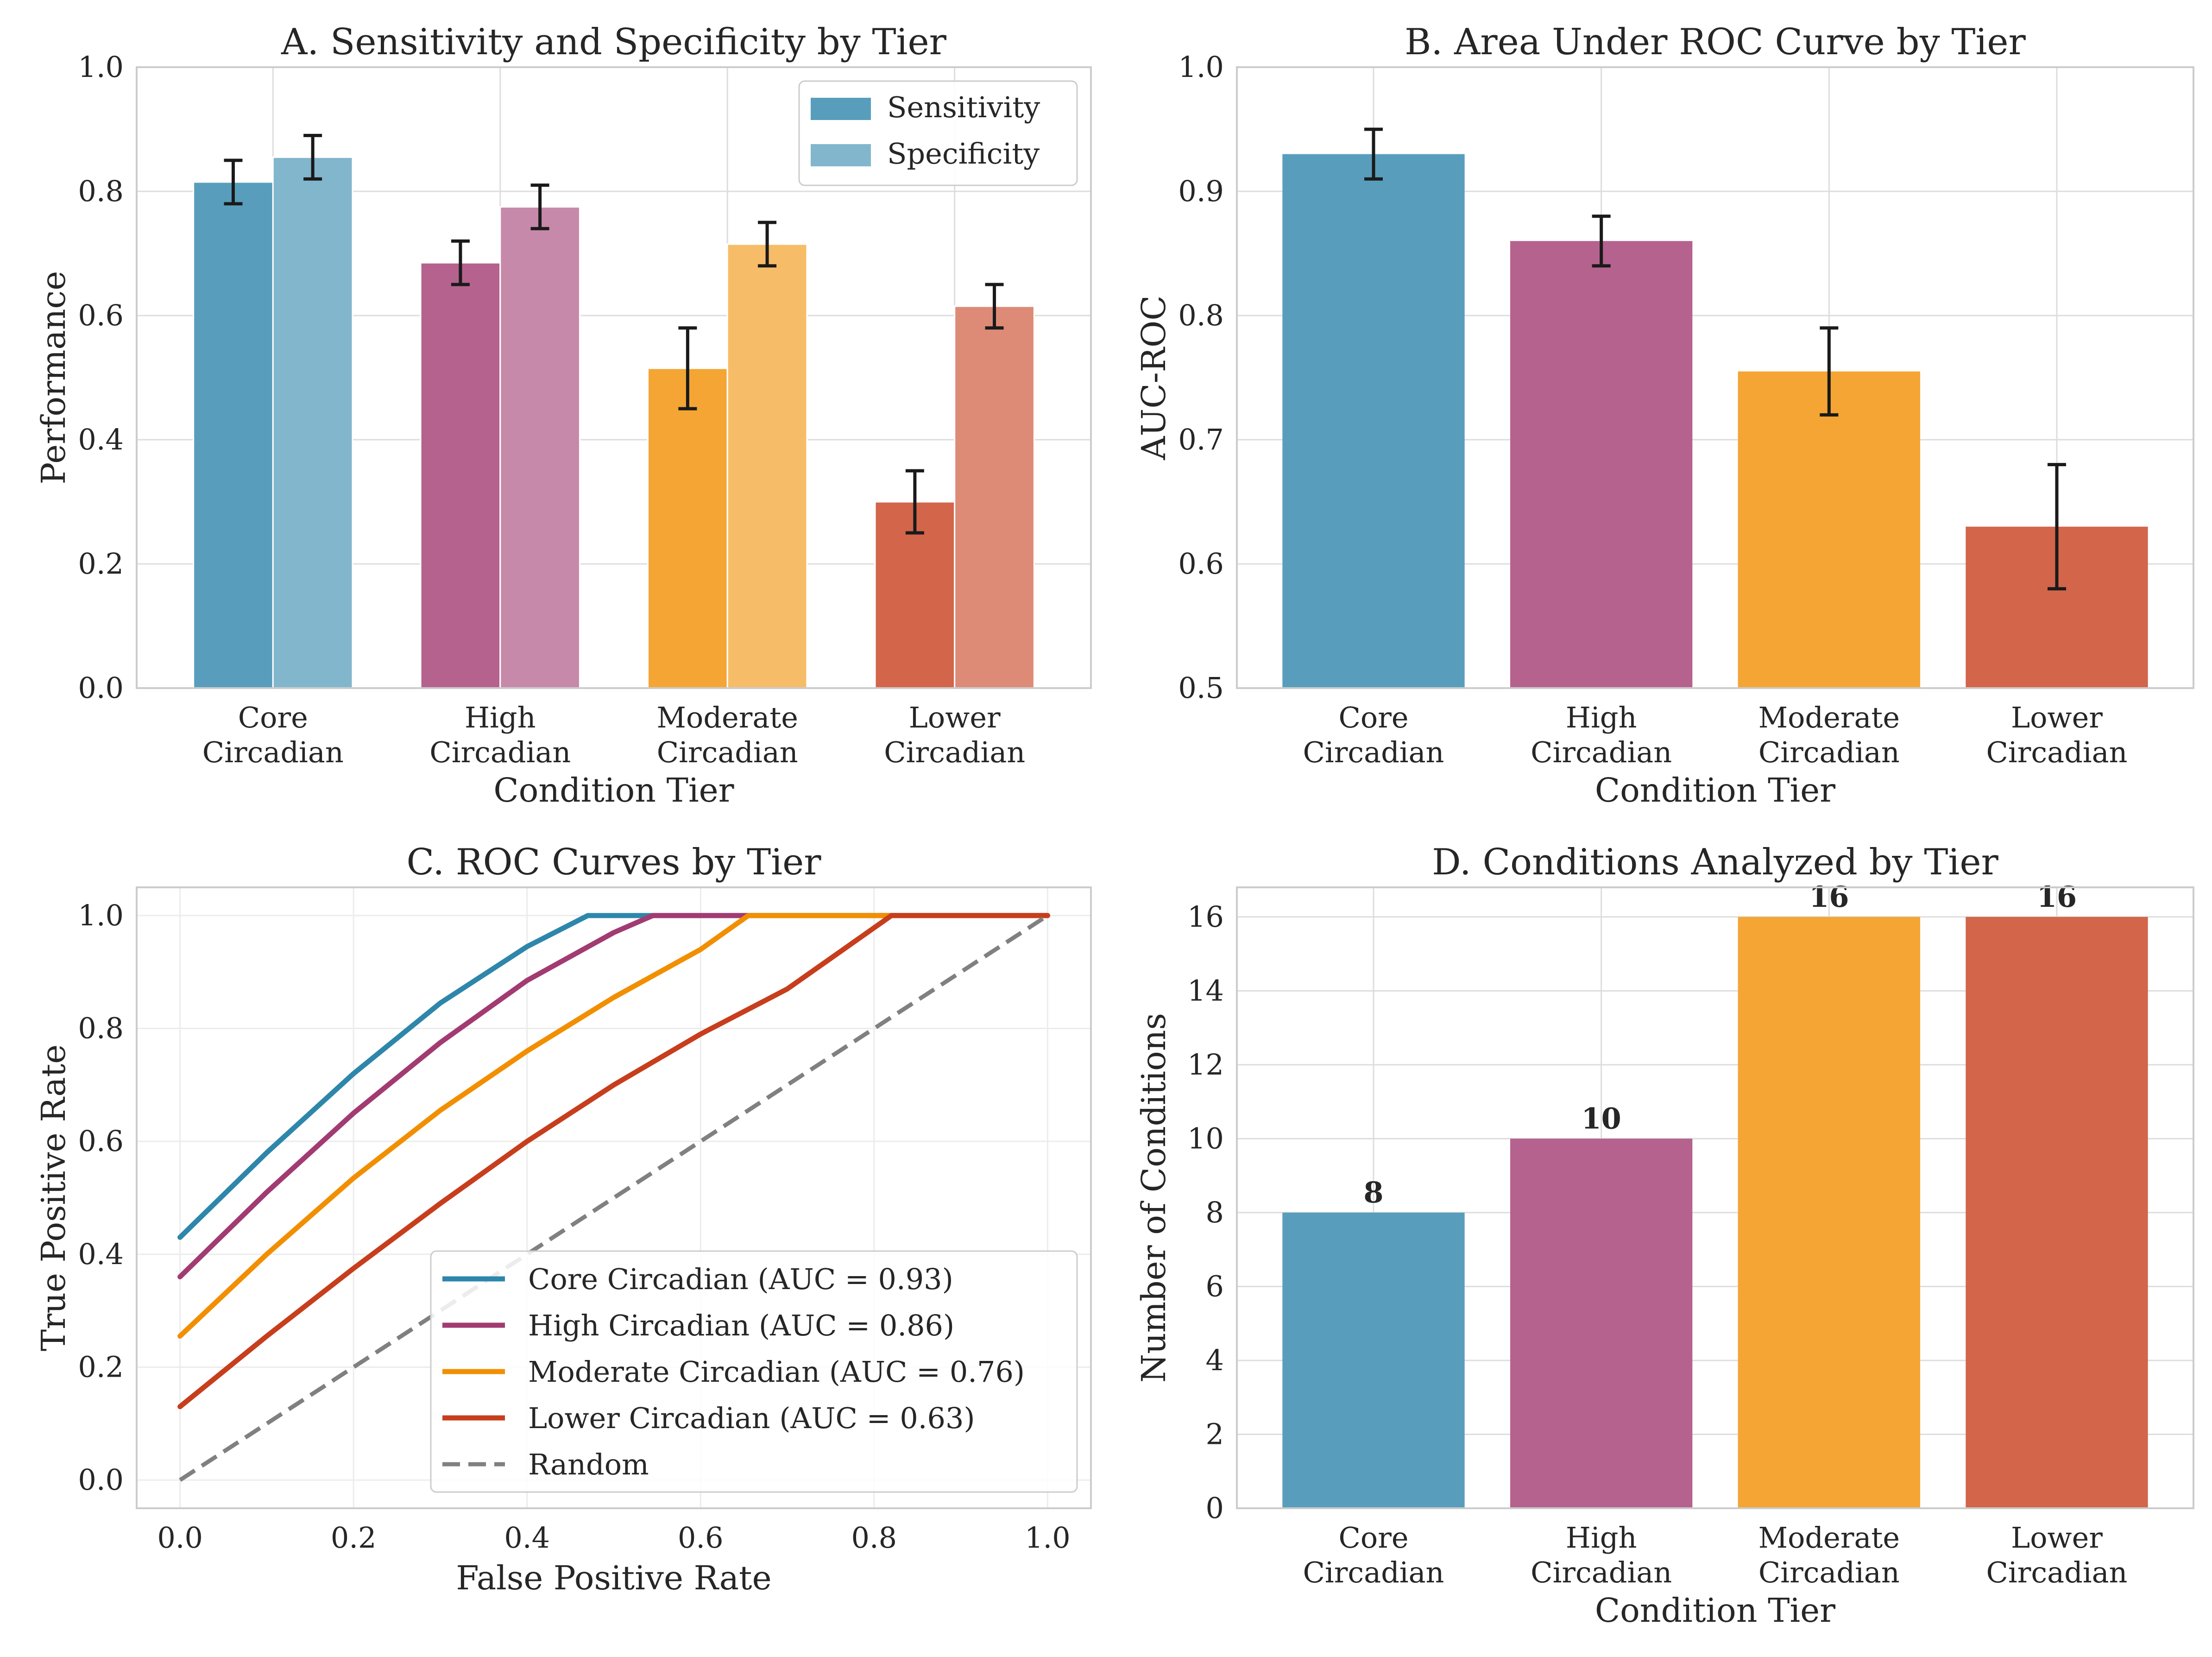 This screenshot has width=2212, height=1657. I want to click on y-tick-label: 4, so click(1215, 1360).